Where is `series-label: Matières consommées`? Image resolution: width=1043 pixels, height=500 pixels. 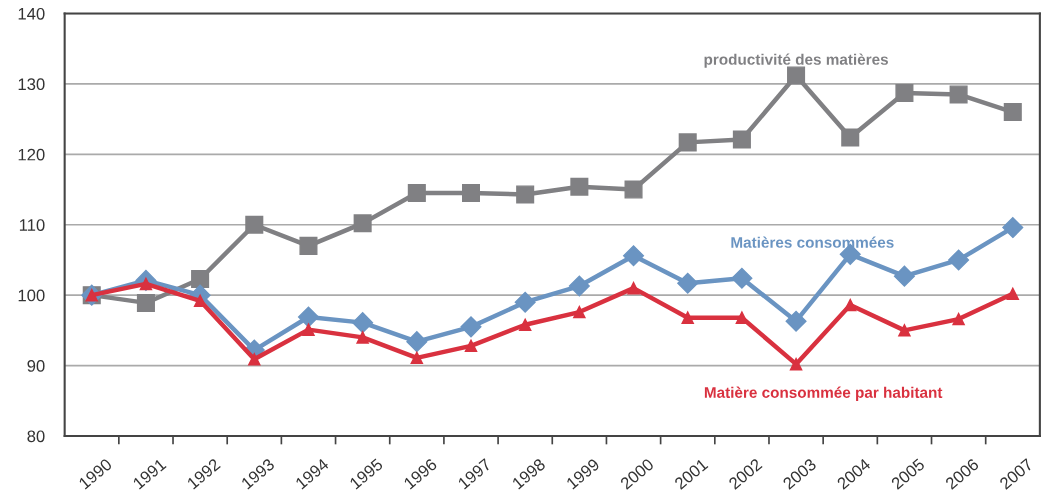 series-label: Matières consommées is located at coordinates (812, 242).